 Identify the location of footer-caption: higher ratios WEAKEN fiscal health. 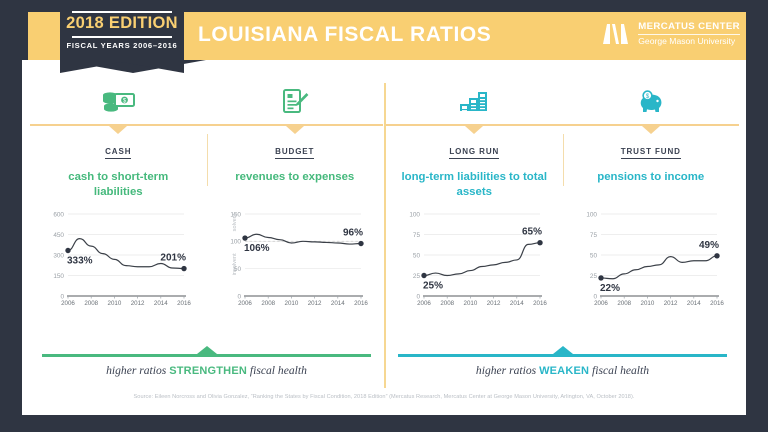
(562, 370).